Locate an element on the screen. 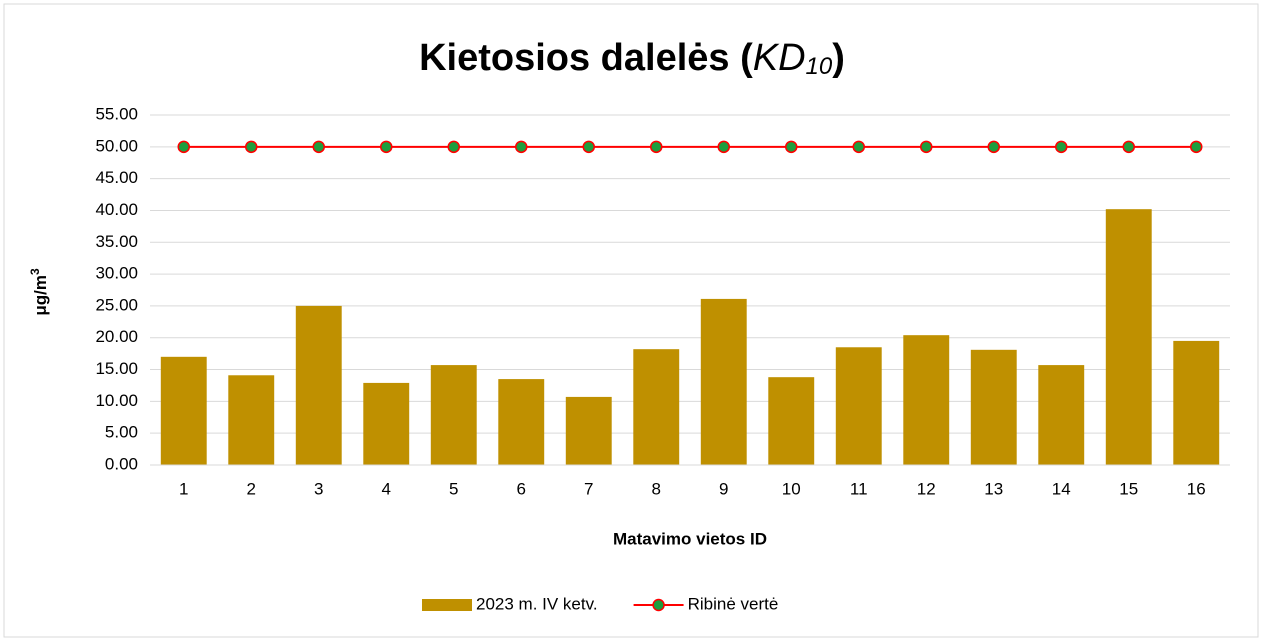 This screenshot has height=642, width=1264. x-tick-label: 11 is located at coordinates (859, 488).